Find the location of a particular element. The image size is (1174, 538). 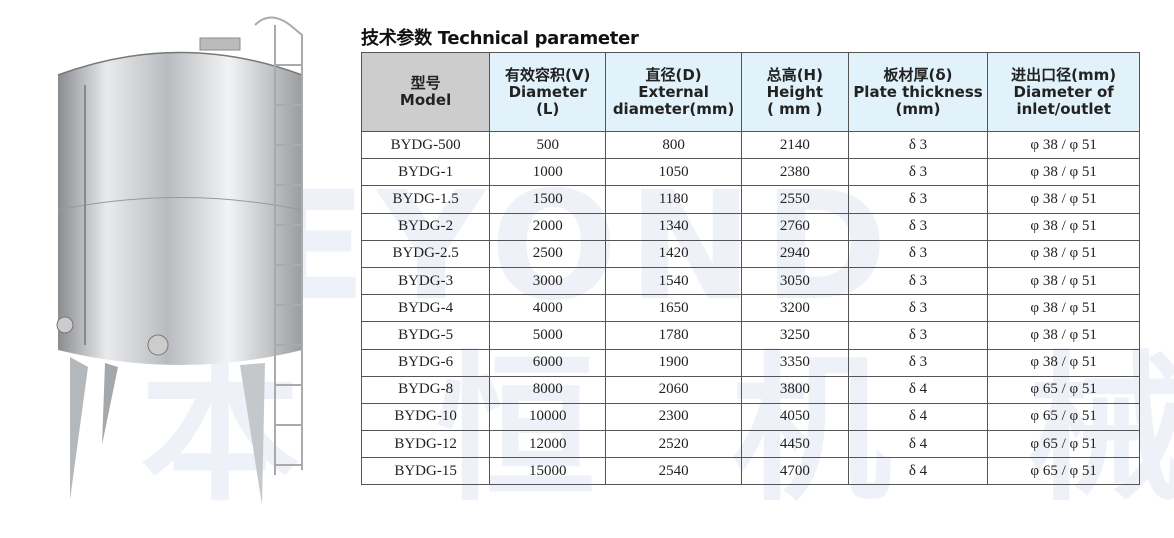

header-zh: 直径(D) is located at coordinates (673, 74).